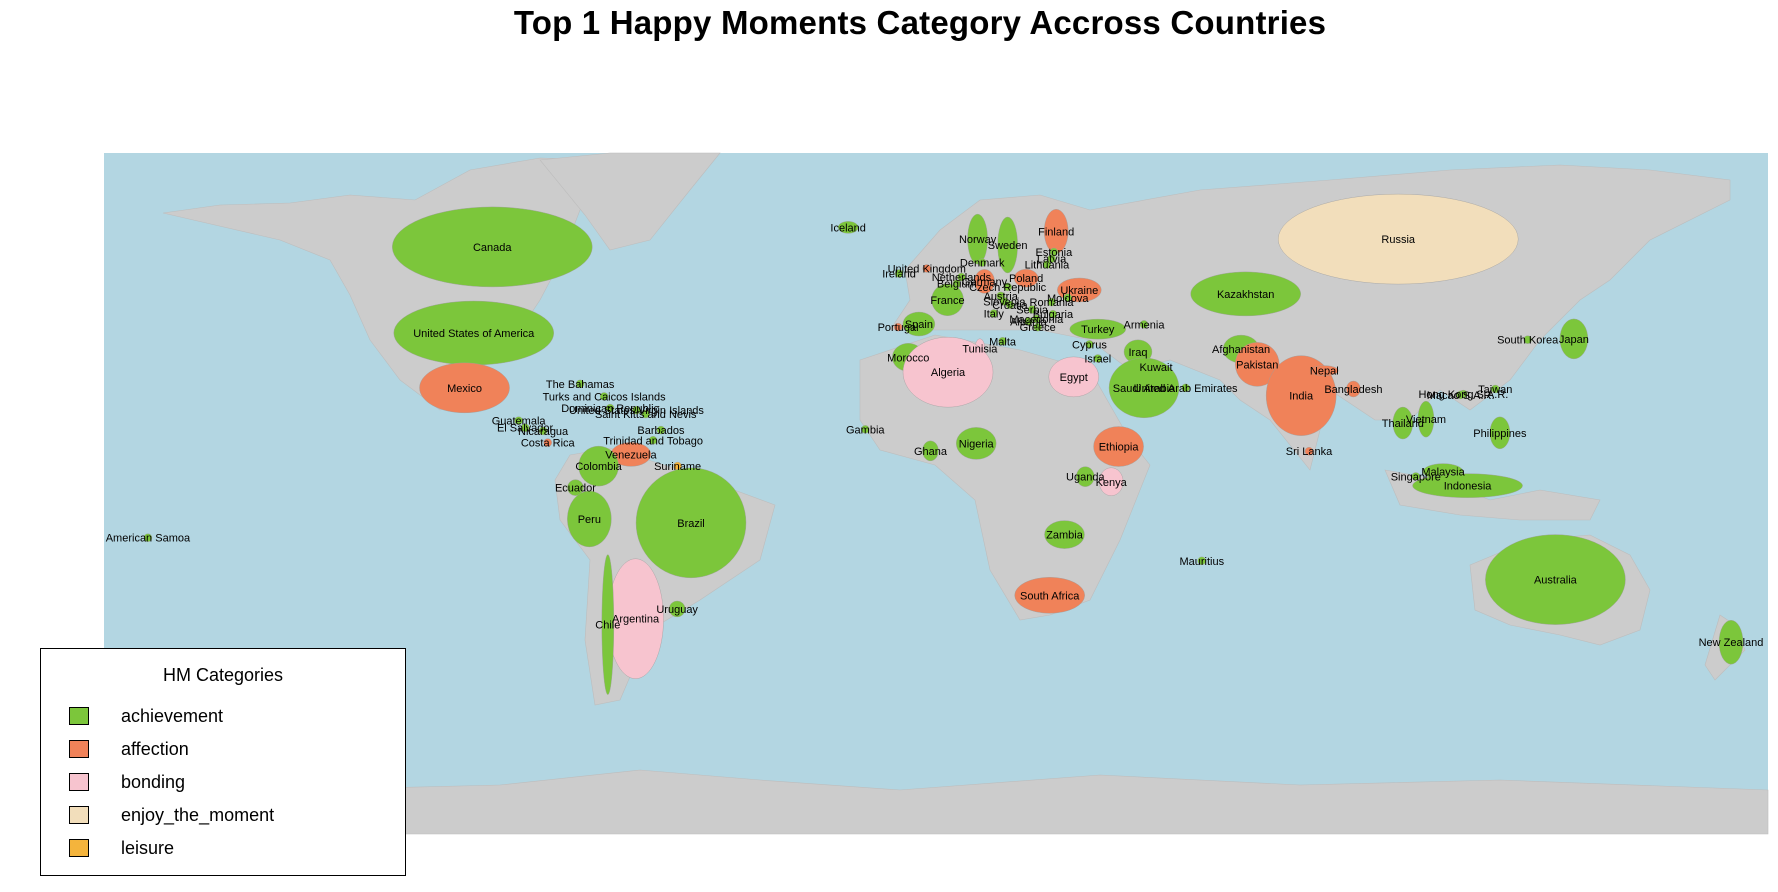 The height and width of the screenshot is (892, 1778). Describe the element at coordinates (1026, 278) in the screenshot. I see `country-region-poland` at that location.